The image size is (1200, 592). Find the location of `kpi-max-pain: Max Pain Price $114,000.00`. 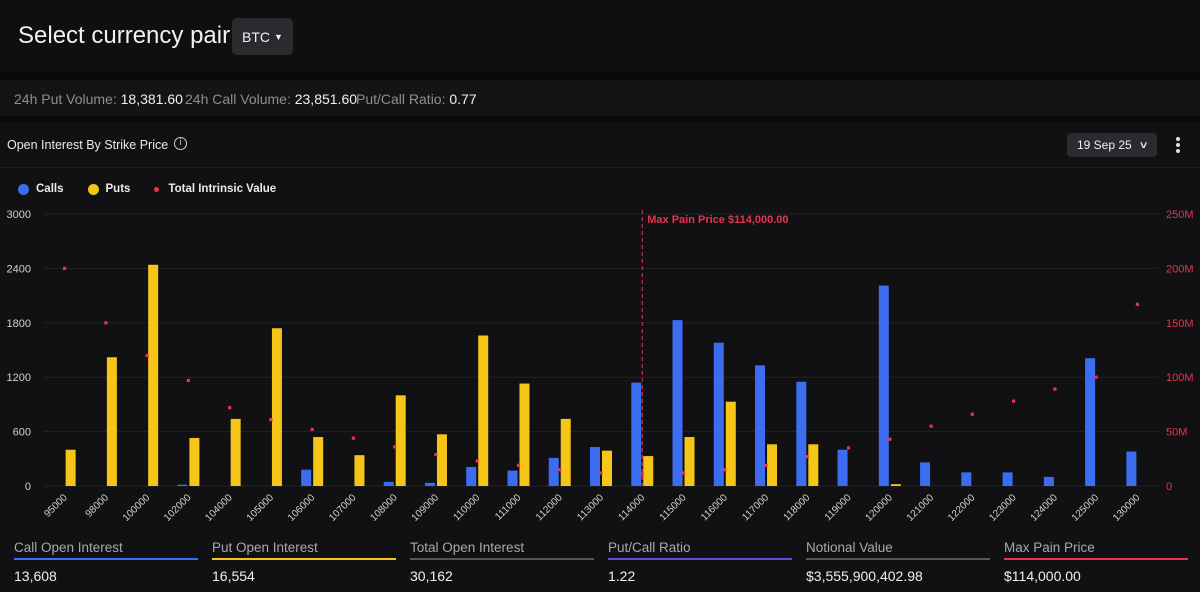

kpi-max-pain: Max Pain Price $114,000.00 is located at coordinates (1096, 562).